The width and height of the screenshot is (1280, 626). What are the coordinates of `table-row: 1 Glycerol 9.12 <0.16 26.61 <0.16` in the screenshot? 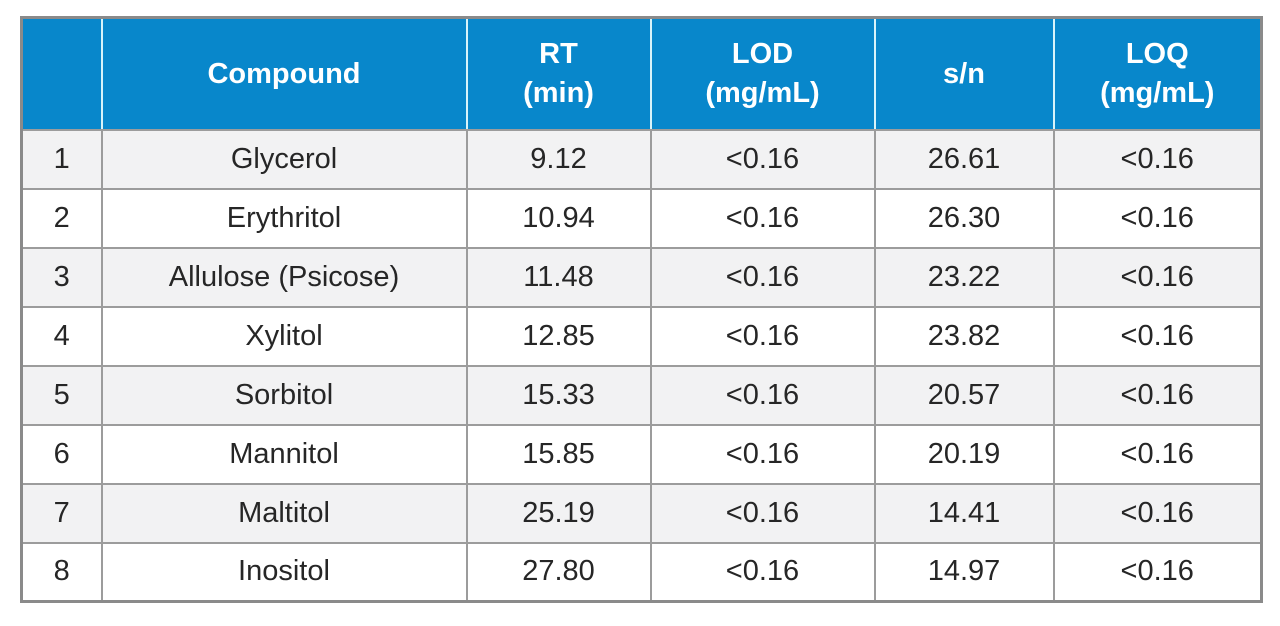 It's located at (641, 159).